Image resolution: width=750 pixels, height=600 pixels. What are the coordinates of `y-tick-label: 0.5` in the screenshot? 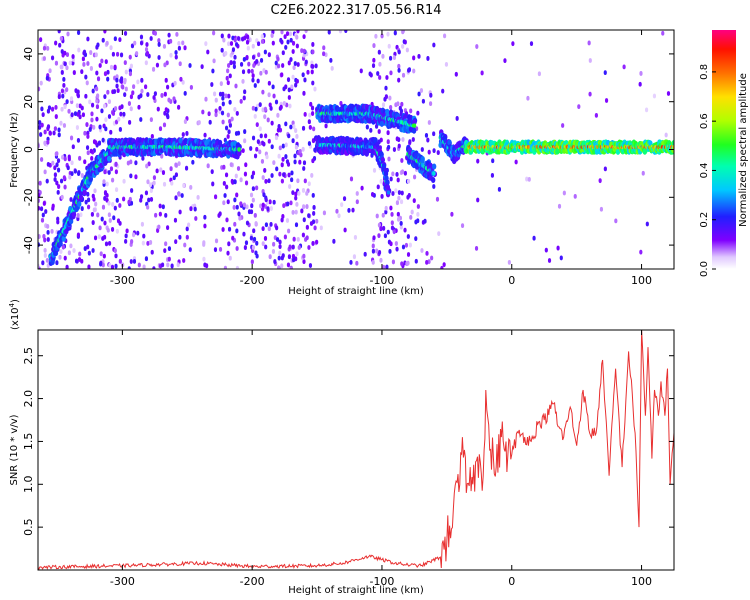 It's located at (28, 527).